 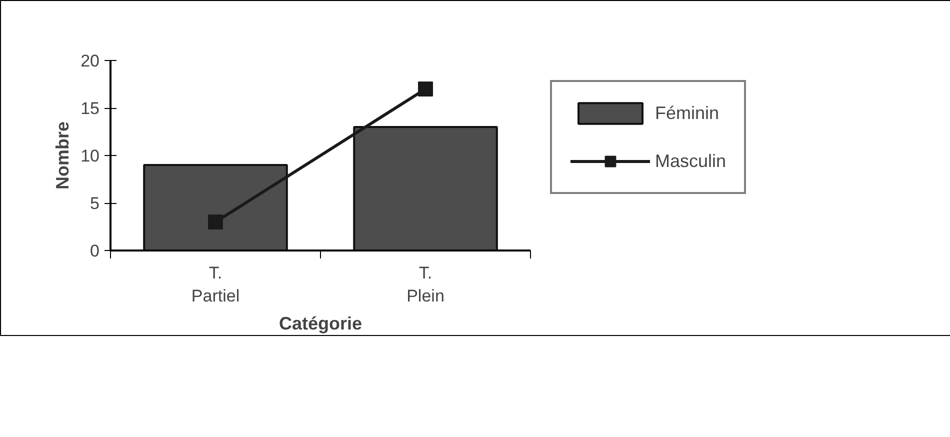 I want to click on x-tick-label: T. Partiel, so click(x=215, y=285).